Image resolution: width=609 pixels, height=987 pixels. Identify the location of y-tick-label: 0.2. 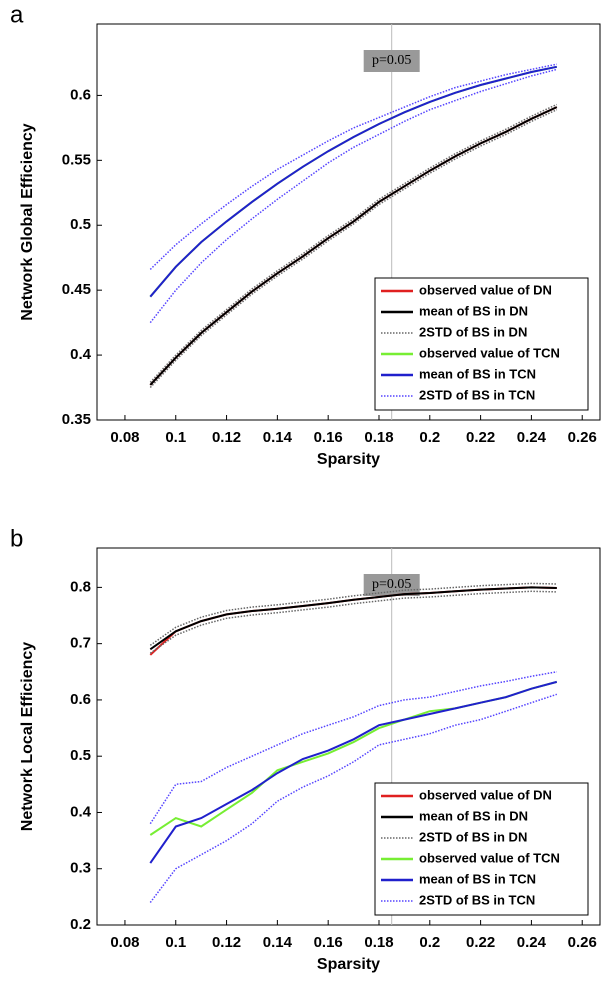
(80, 924).